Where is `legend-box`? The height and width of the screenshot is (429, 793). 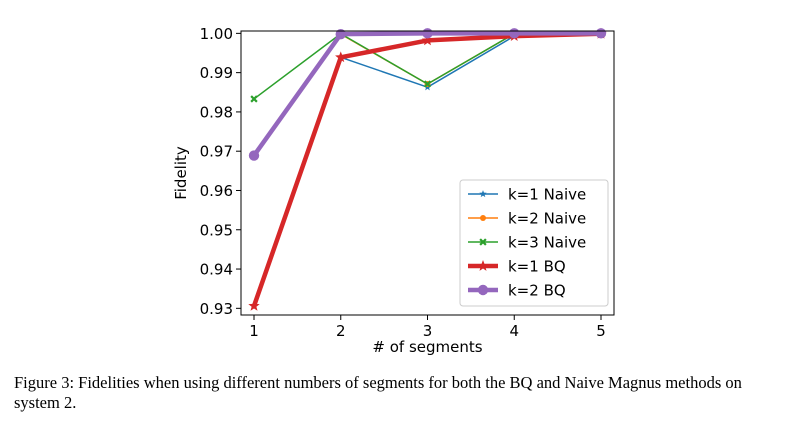
legend-box is located at coordinates (534, 243).